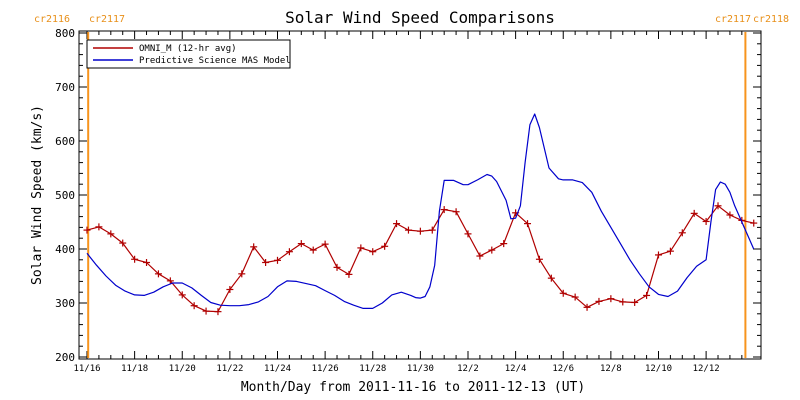  Describe the element at coordinates (188, 49) in the screenshot. I see `legend-label-omni: OMNI_M (12-hr avg)` at that location.